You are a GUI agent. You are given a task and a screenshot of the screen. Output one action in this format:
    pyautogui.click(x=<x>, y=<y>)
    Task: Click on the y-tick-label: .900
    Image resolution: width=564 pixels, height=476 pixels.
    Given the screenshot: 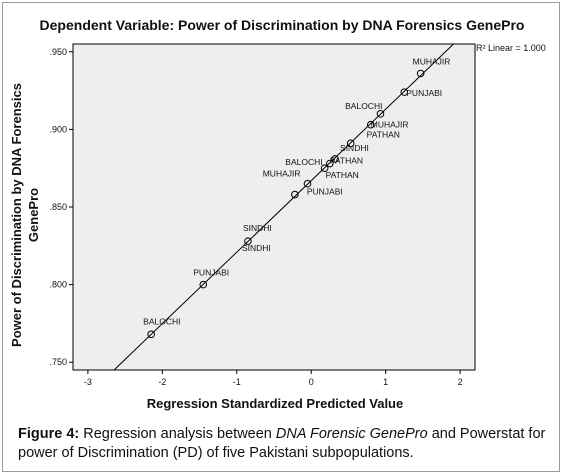 What is the action you would take?
    pyautogui.click(x=58, y=129)
    